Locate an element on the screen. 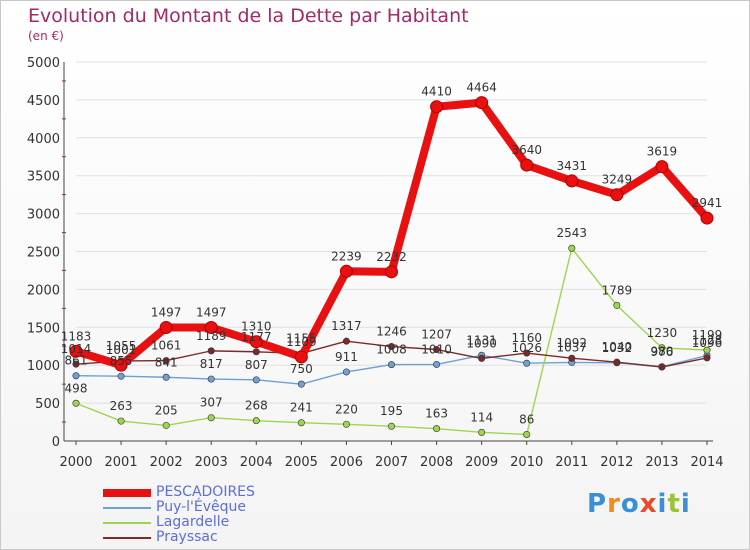  data-point-3-2010 is located at coordinates (527, 353).